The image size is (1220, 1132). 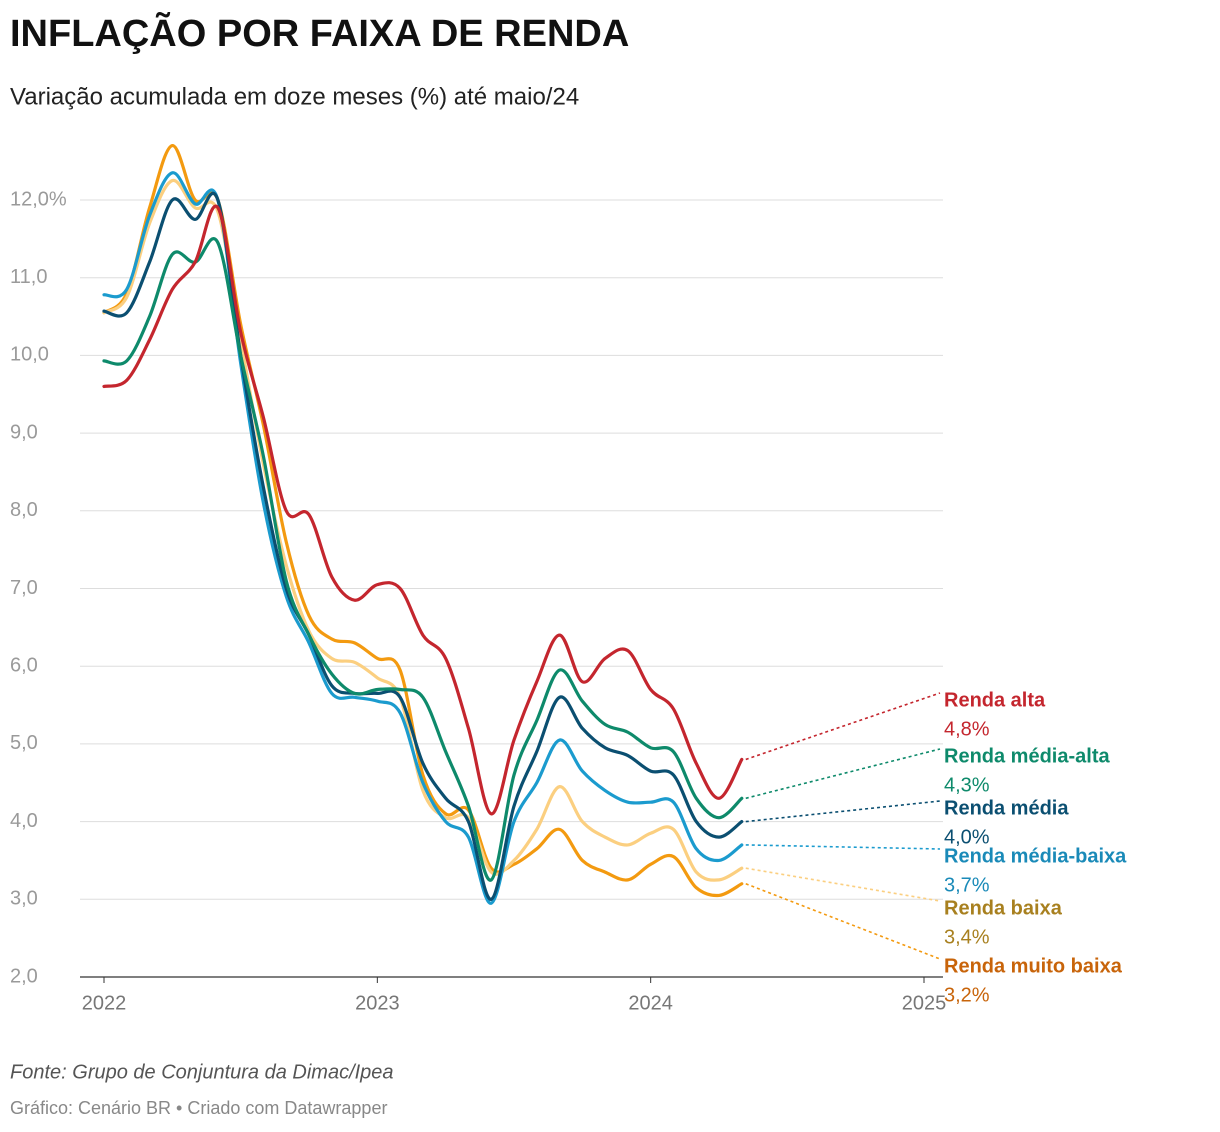 What do you see at coordinates (29, 355) in the screenshot?
I see `y-tick-label: 10,0` at bounding box center [29, 355].